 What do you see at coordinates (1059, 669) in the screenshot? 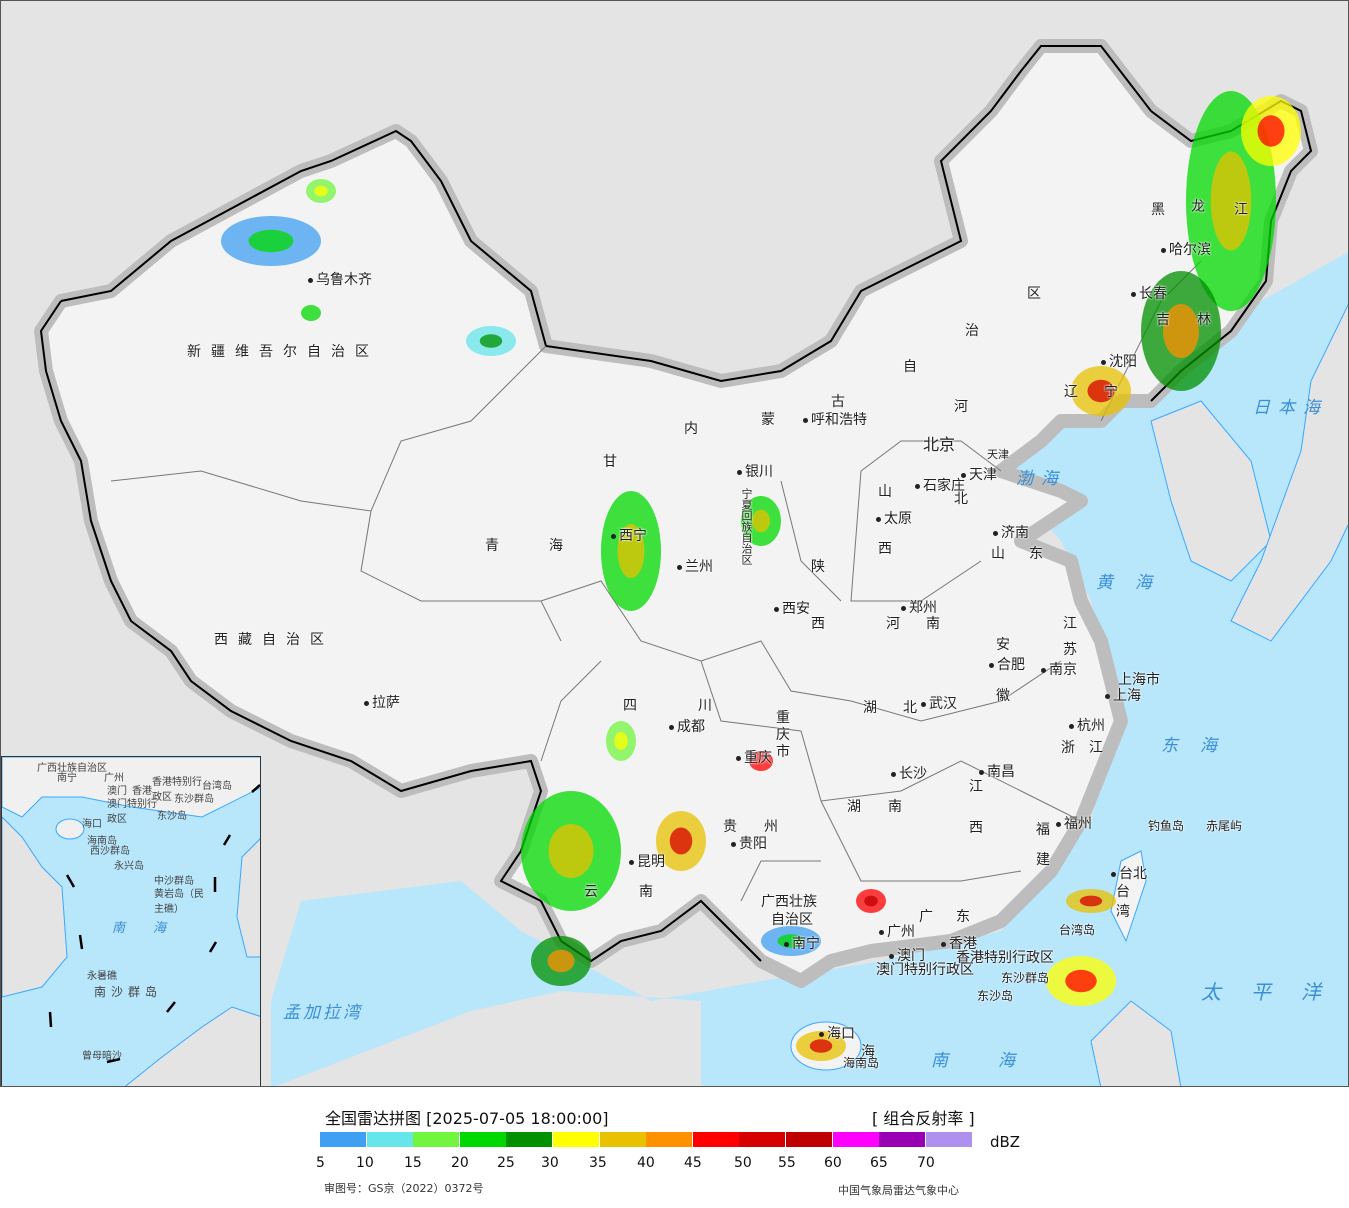
I see `city-label: 南京` at bounding box center [1059, 669].